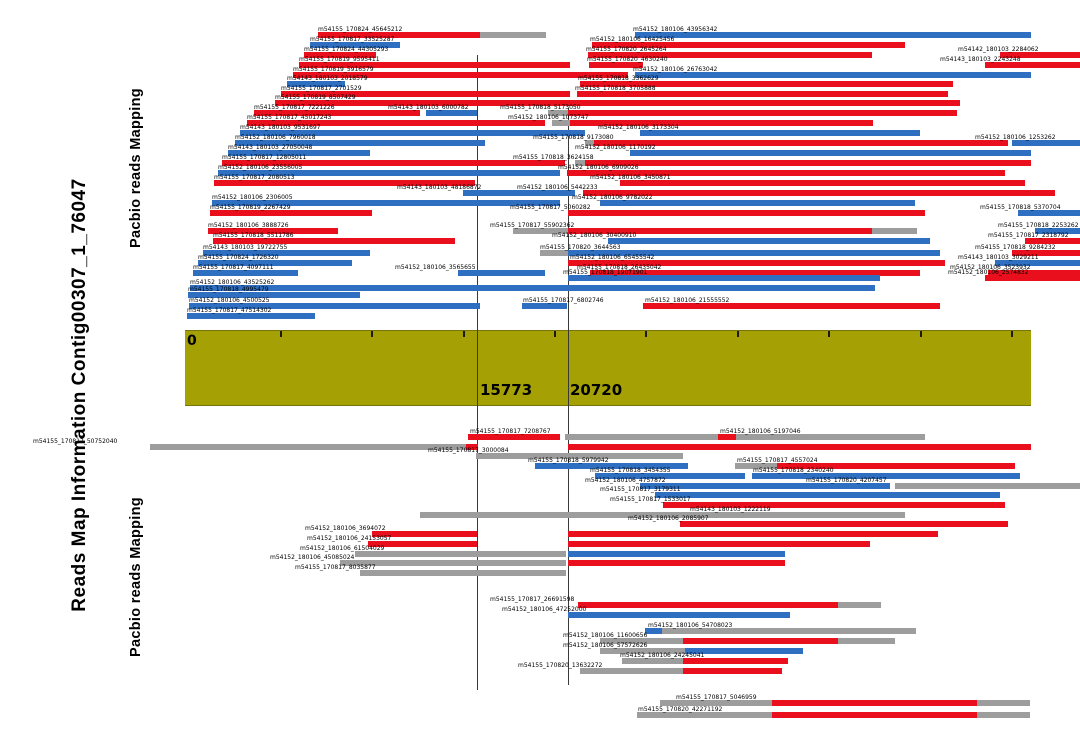 The height and width of the screenshot is (739, 1080). What do you see at coordinates (312, 557) in the screenshot?
I see `read-label: m54152_180106_45085024` at bounding box center [312, 557].